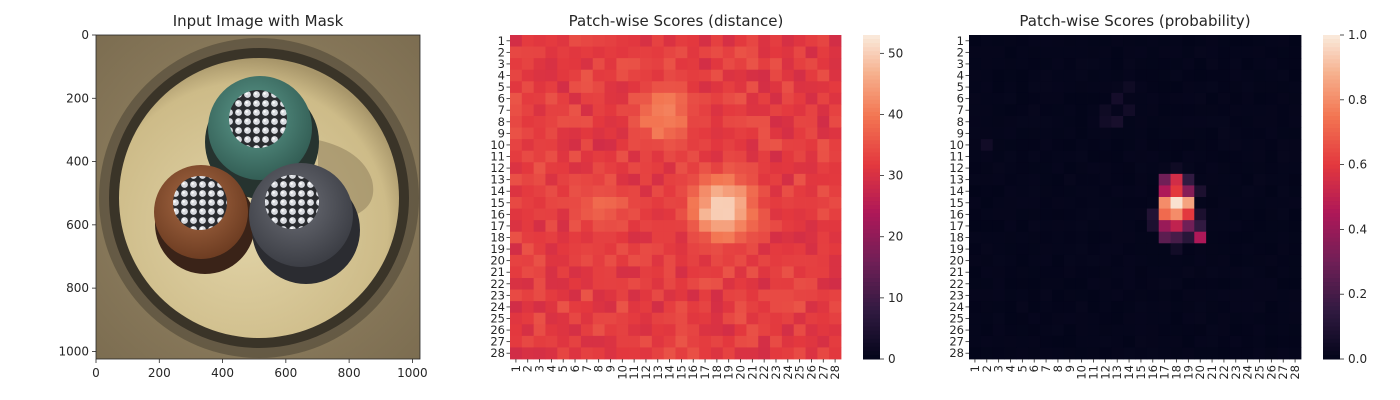 Image resolution: width=1400 pixels, height=400 pixels. Describe the element at coordinates (741, 372) in the screenshot. I see `x-tick-label: 20` at that location.